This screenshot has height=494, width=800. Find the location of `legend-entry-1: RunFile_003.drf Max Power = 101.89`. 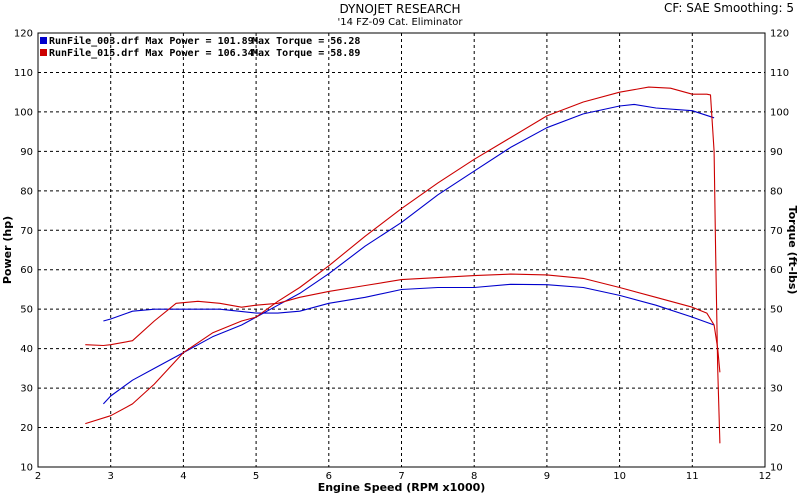

legend-entry-1: RunFile_003.drf Max Power = 101.89 is located at coordinates (151, 41).